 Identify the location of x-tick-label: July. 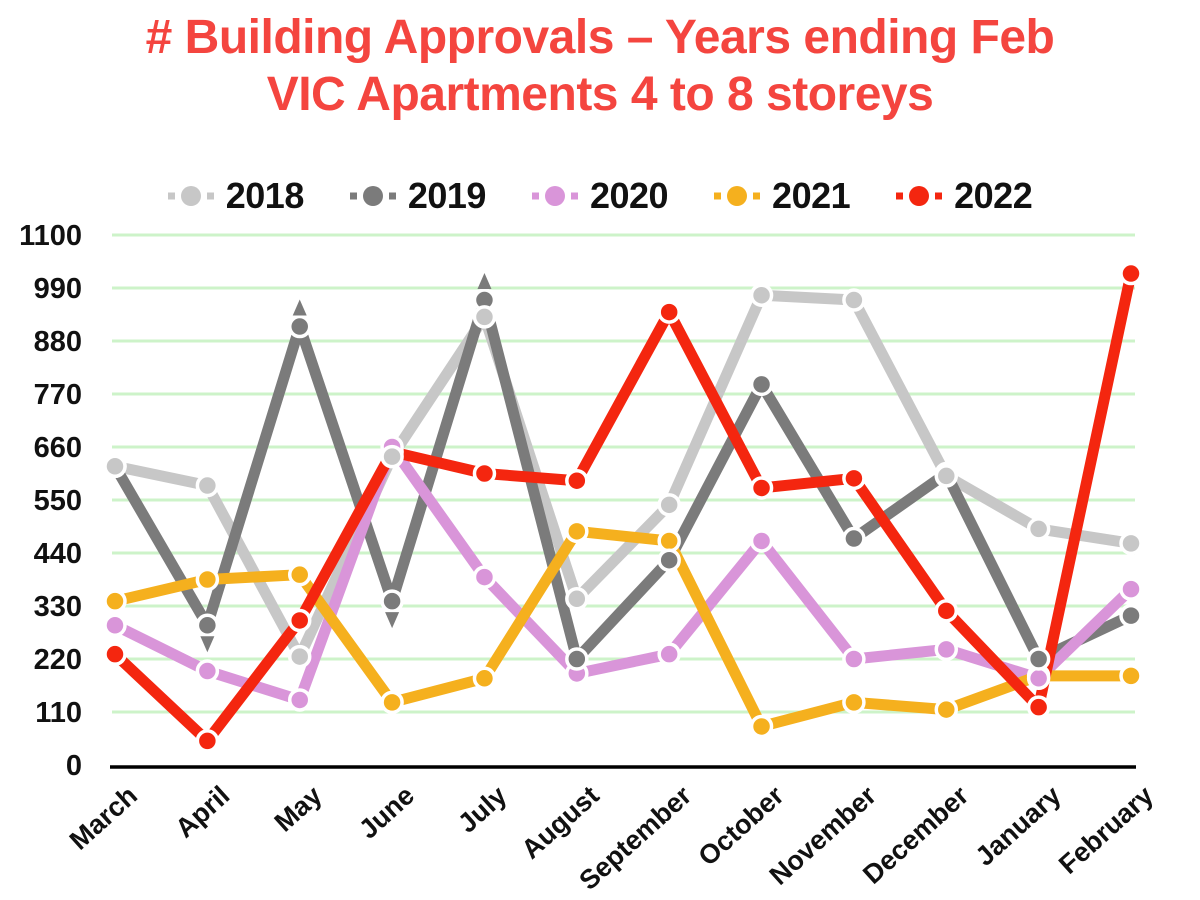
(482, 809).